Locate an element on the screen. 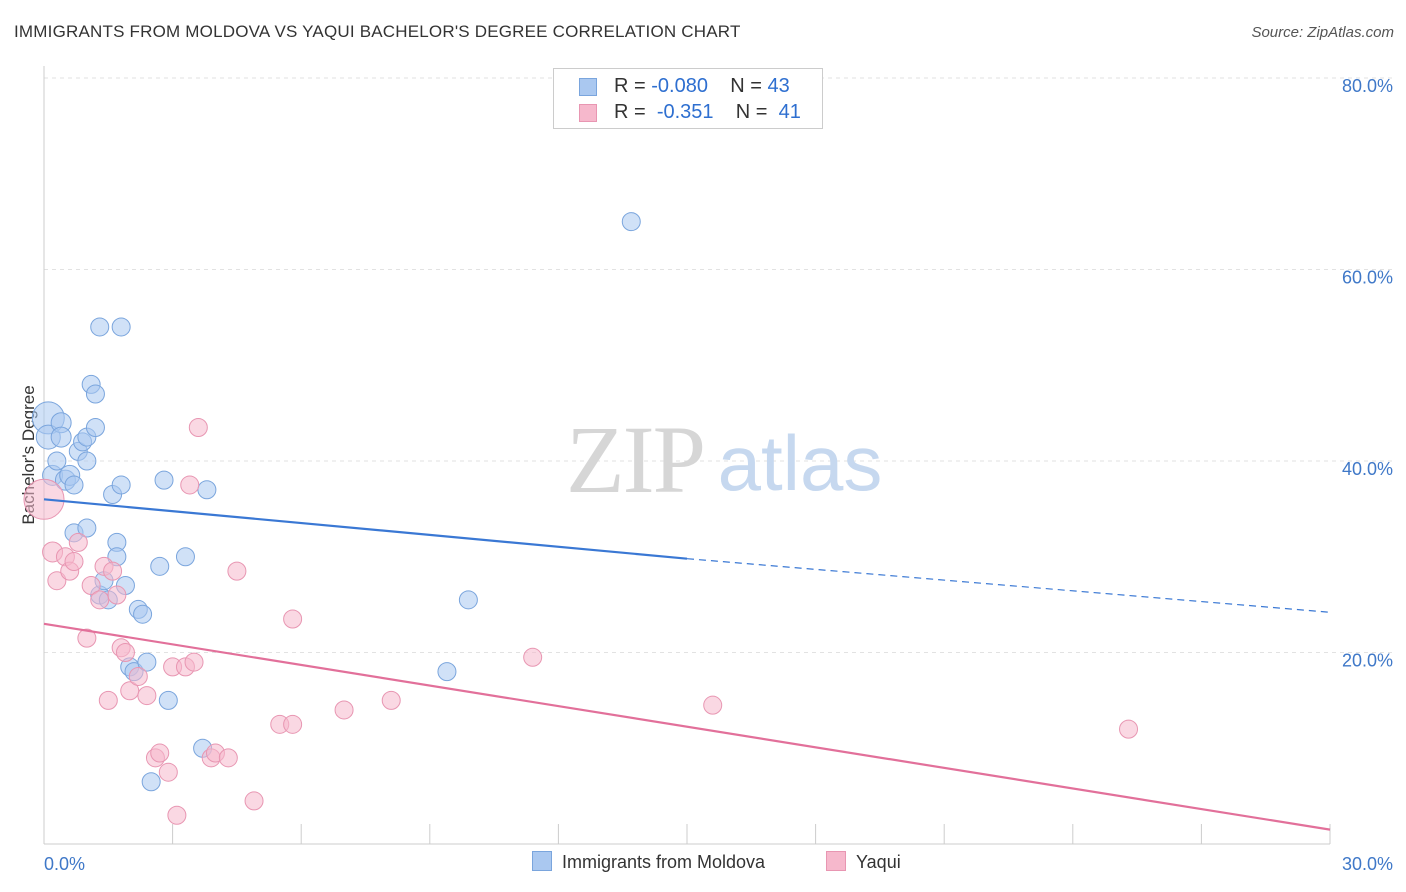 The height and width of the screenshot is (892, 1406). r-value: -0.351 is located at coordinates (685, 112).